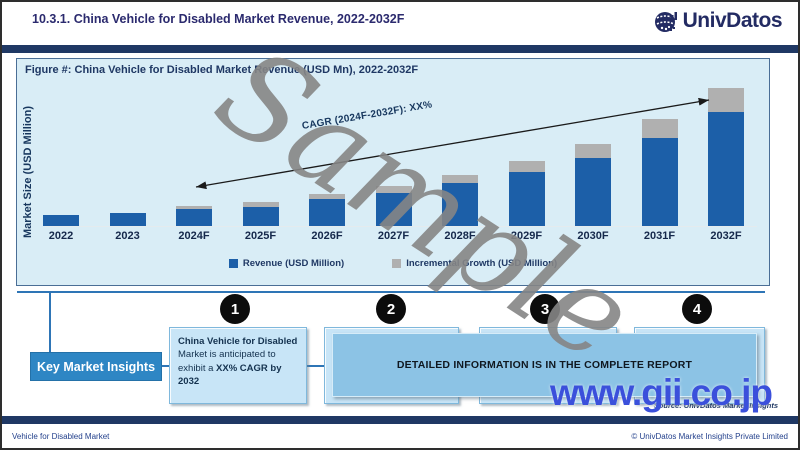 Image resolution: width=800 pixels, height=450 pixels. Describe the element at coordinates (526, 236) in the screenshot. I see `x-tick-label-2029F: 2029F` at that location.